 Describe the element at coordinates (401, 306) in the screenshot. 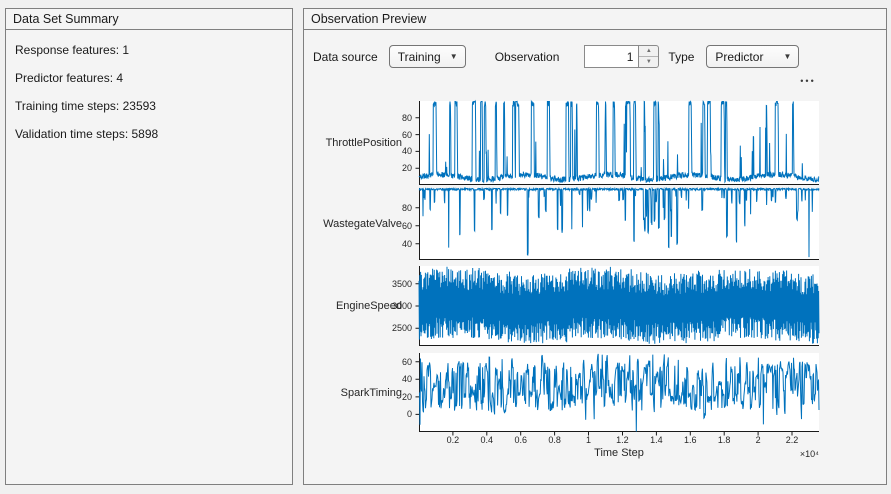

I see `y-tick-label: 3000` at that location.